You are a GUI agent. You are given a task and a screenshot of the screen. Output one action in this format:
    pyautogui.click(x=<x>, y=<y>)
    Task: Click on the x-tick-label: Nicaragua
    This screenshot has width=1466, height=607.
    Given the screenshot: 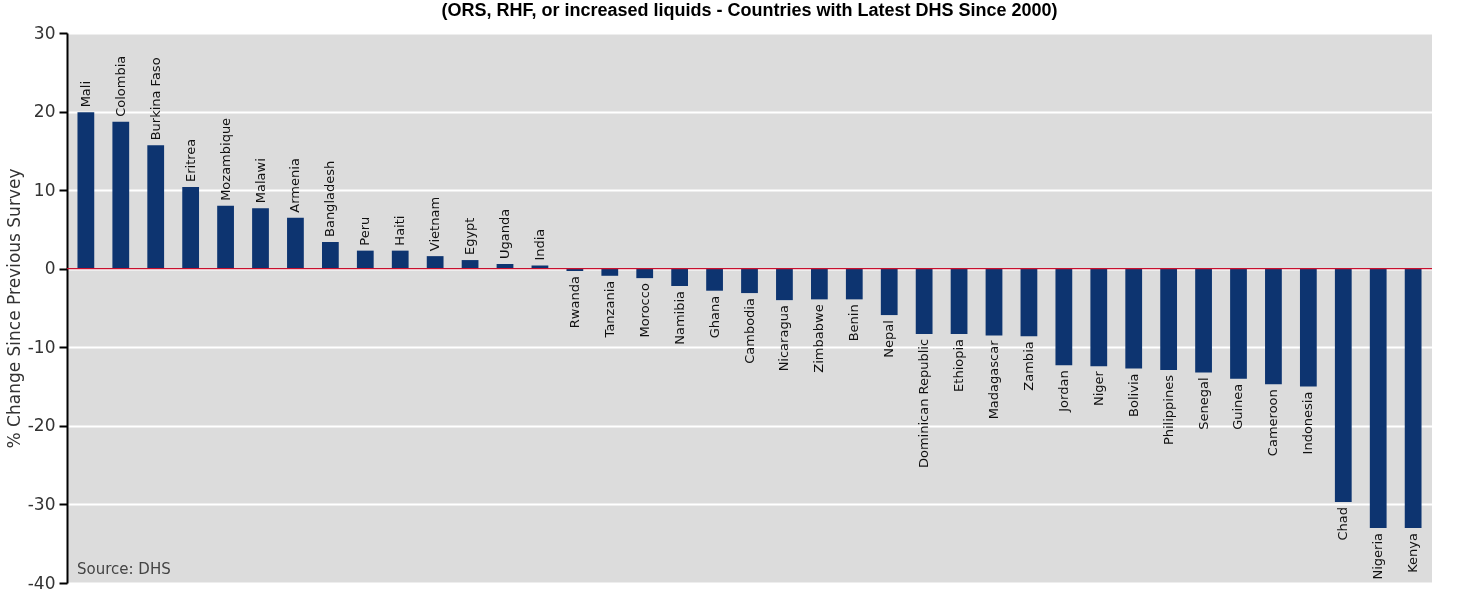 What is the action you would take?
    pyautogui.click(x=784, y=338)
    